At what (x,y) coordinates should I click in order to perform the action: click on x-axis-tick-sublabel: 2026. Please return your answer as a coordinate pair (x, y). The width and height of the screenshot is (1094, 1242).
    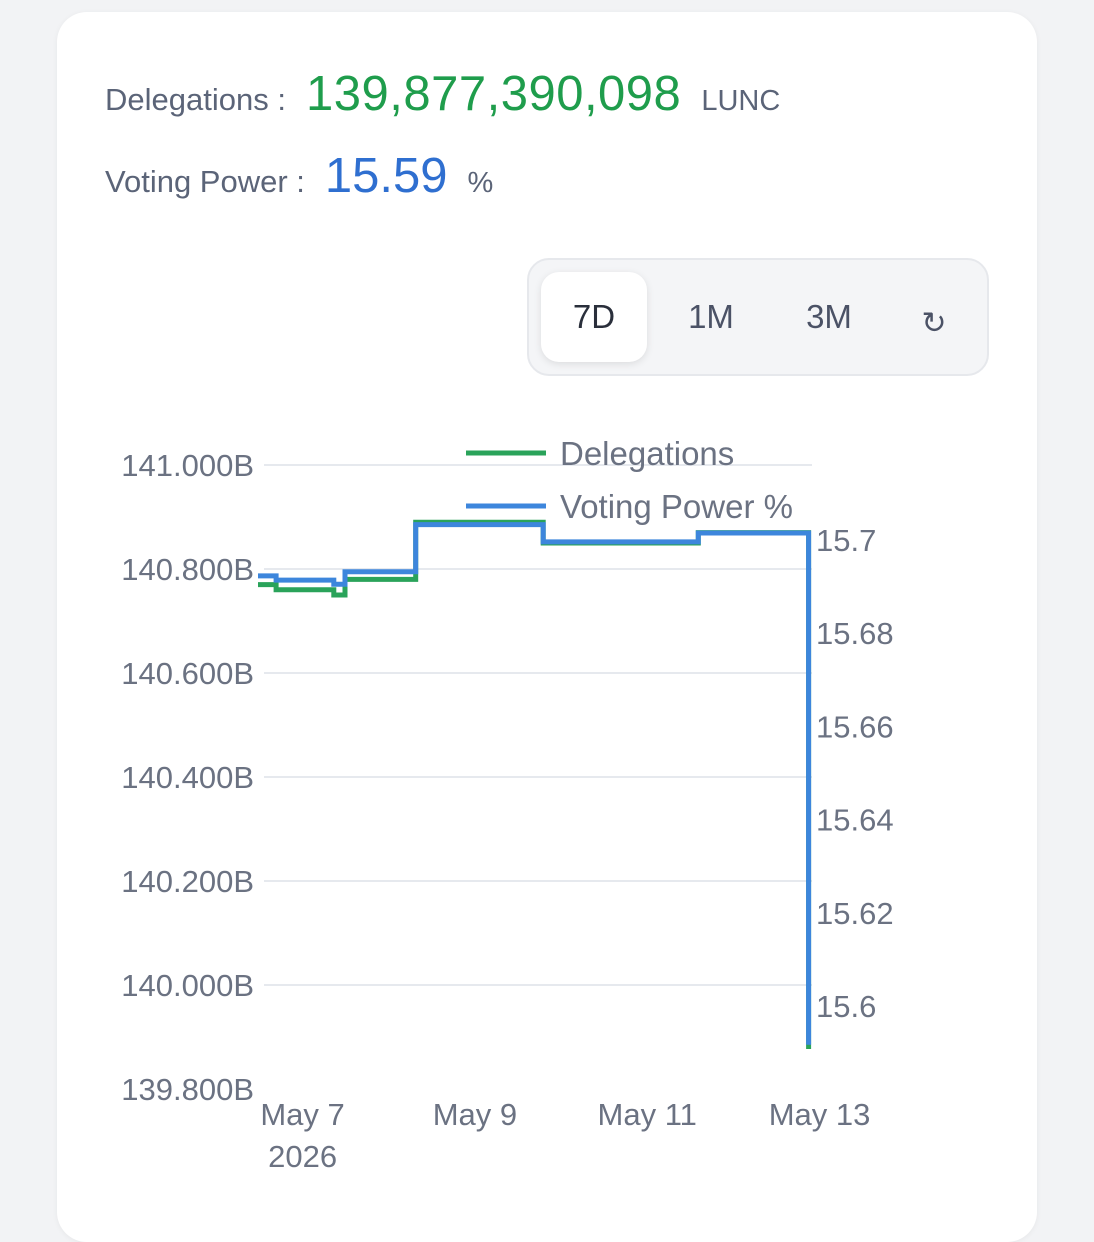
    Looking at the image, I should click on (302, 1156).